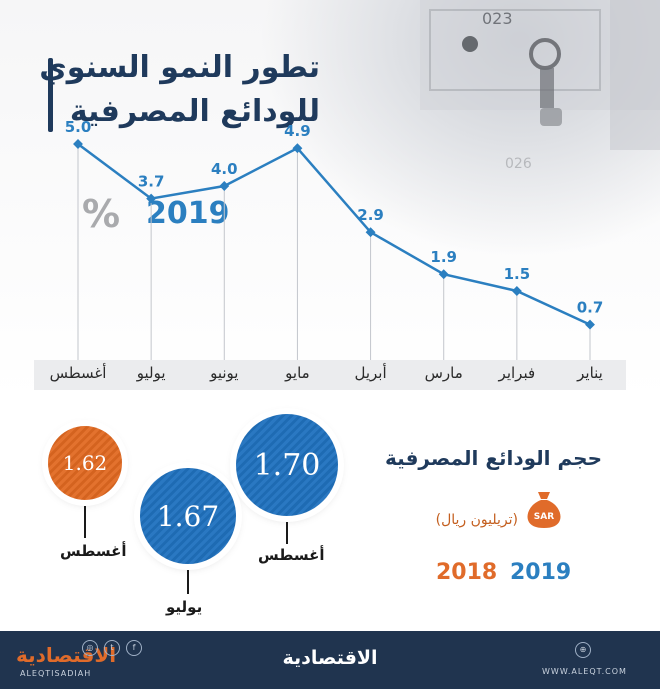 Image resolution: width=660 pixels, height=689 pixels. I want to click on x-tick-label: يناير, so click(590, 373).